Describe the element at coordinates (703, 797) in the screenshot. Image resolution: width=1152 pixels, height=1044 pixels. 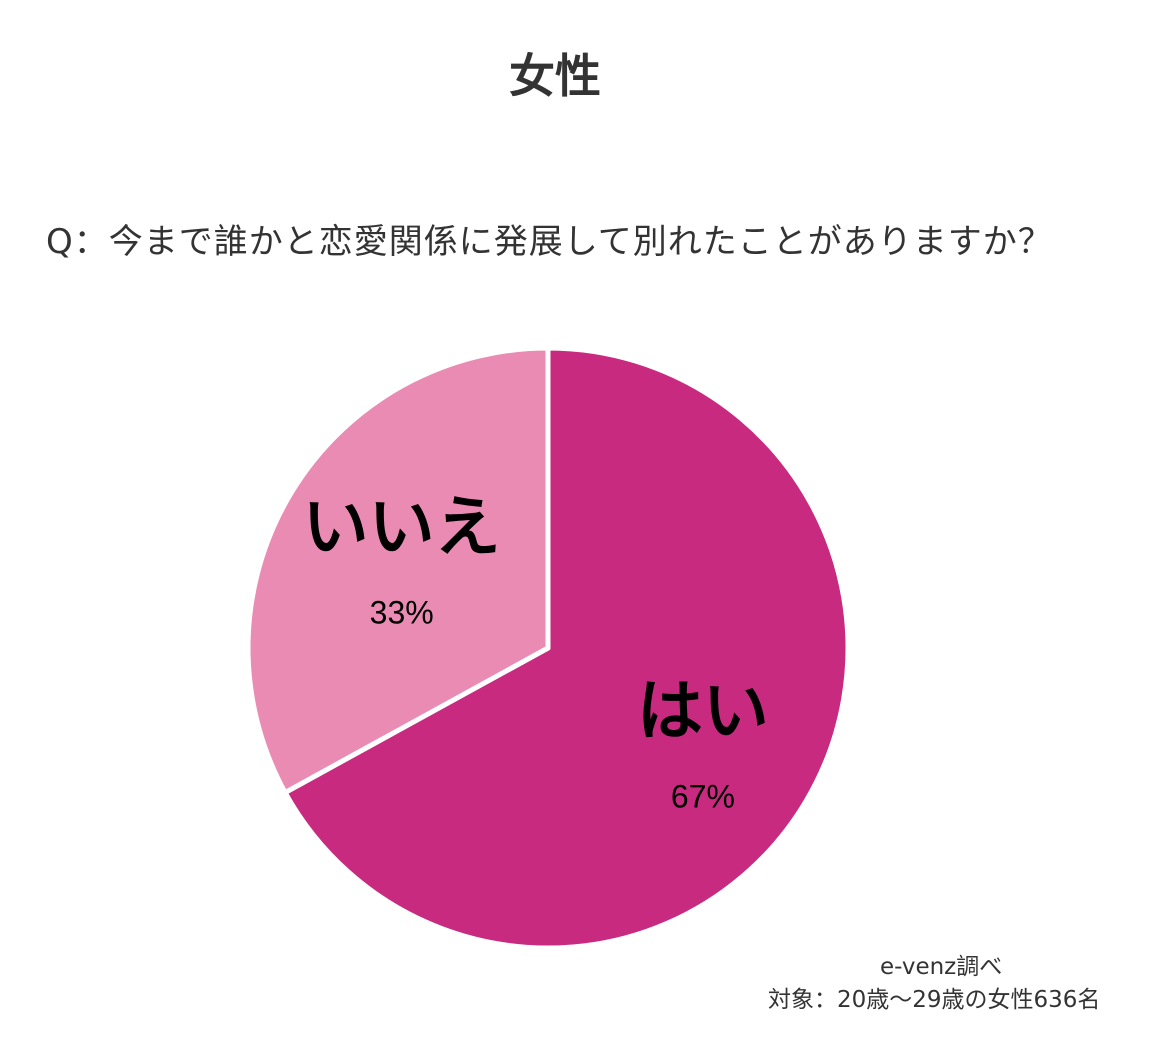
I see `slice-value-yes: 67%` at that location.